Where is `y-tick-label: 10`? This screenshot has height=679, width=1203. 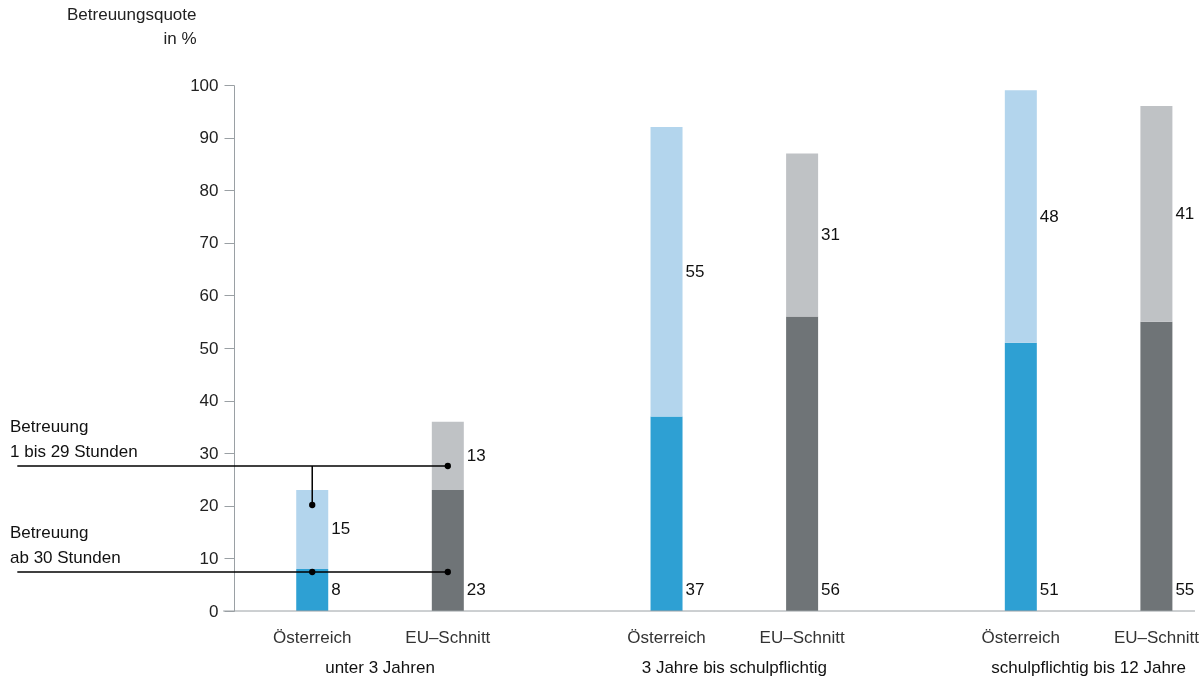 y-tick-label: 10 is located at coordinates (209, 558).